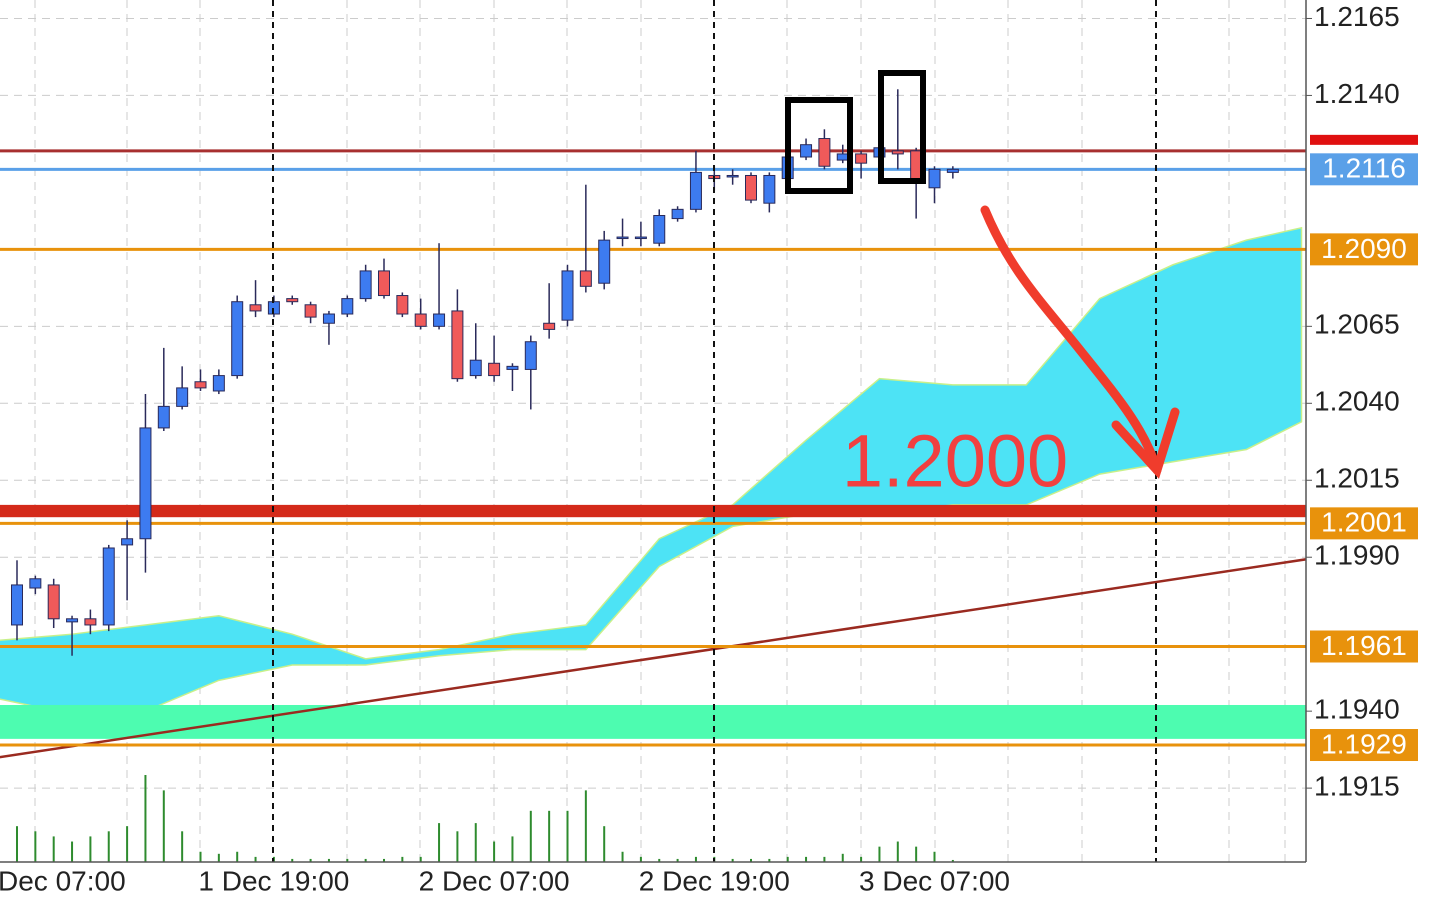 The height and width of the screenshot is (902, 1440). Describe the element at coordinates (934, 880) in the screenshot. I see `x-tick-label: 3 Dec 07:00` at that location.